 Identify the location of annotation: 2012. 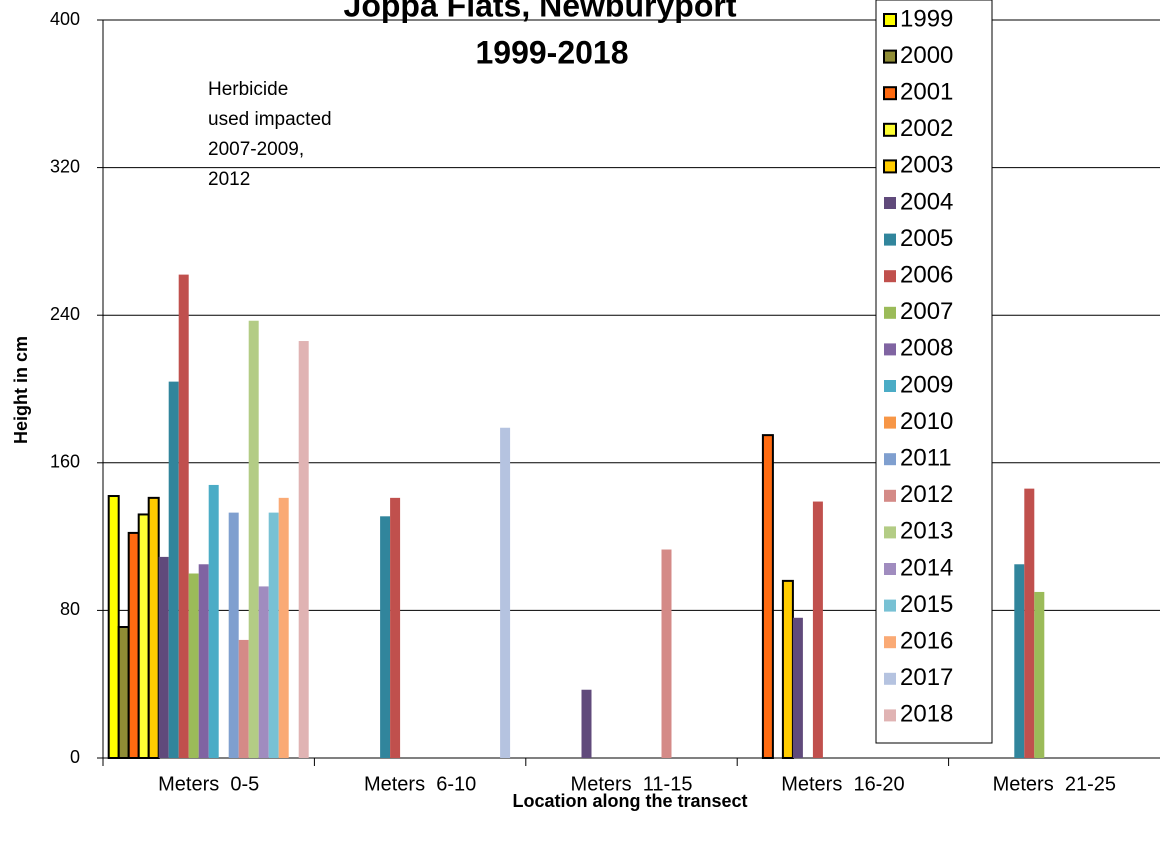
(229, 179).